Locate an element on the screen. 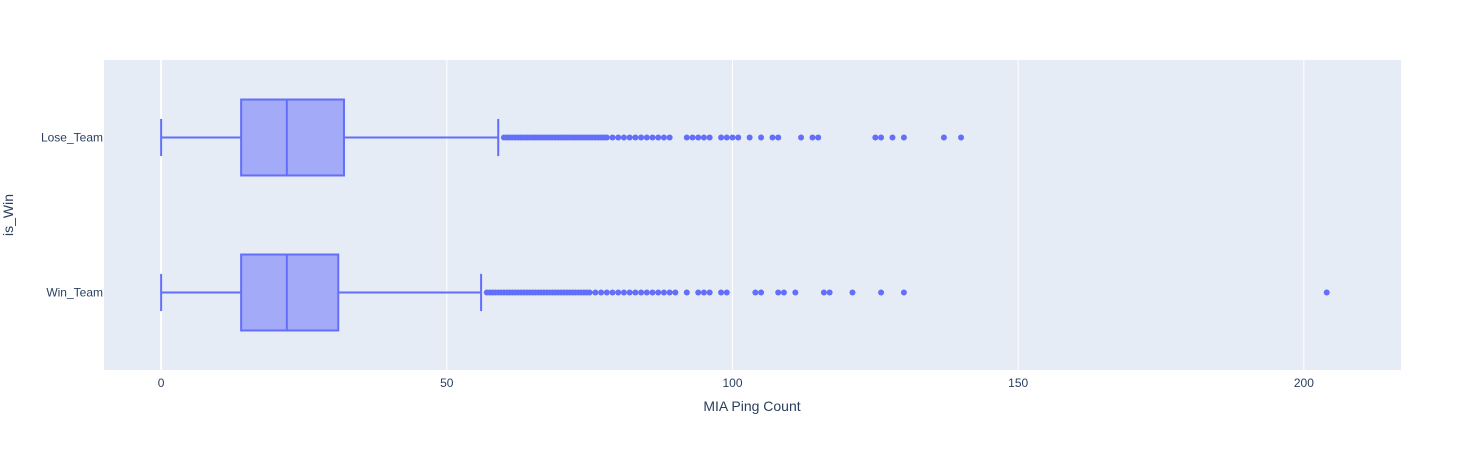 The height and width of the screenshot is (450, 1481). x-tick-label: 0 is located at coordinates (161, 383).